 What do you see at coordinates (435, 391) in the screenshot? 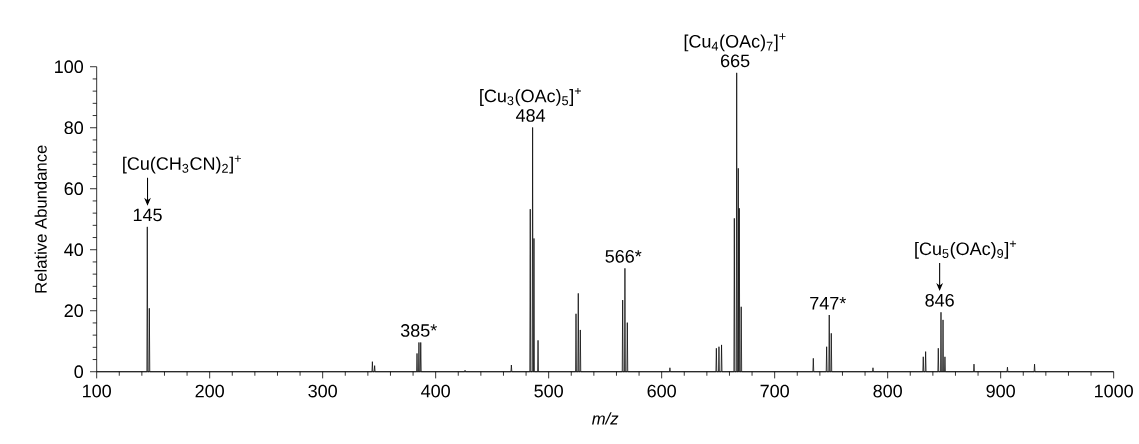
I see `x-tick-label: 400` at bounding box center [435, 391].